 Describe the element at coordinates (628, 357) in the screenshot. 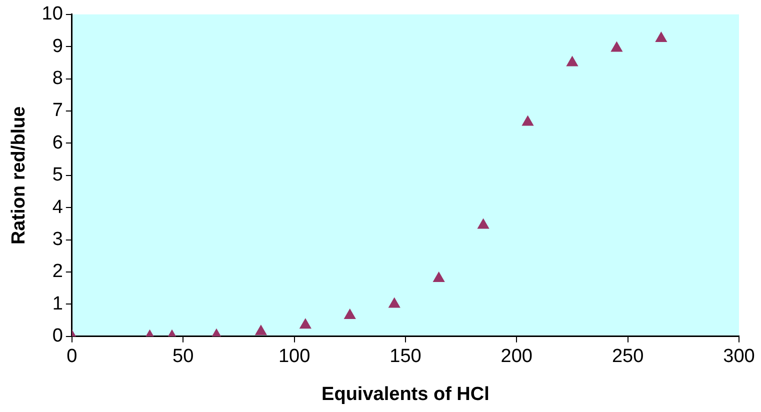

I see `x-tick-label: 250` at that location.